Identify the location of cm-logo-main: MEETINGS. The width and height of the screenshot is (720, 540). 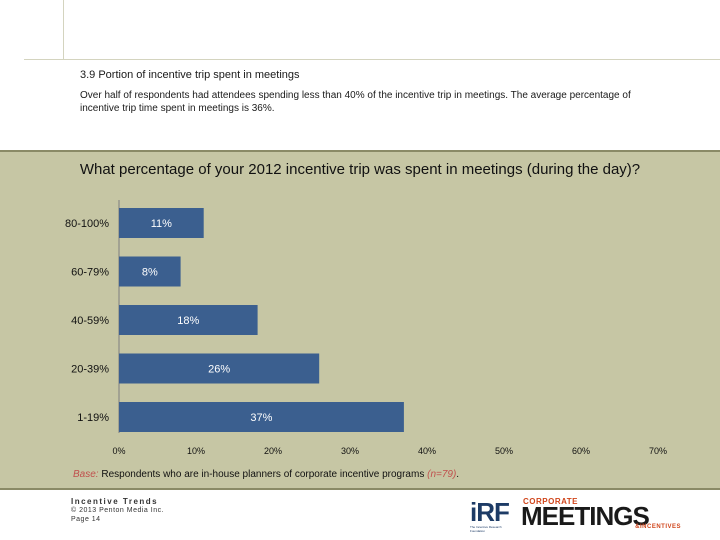
(585, 516).